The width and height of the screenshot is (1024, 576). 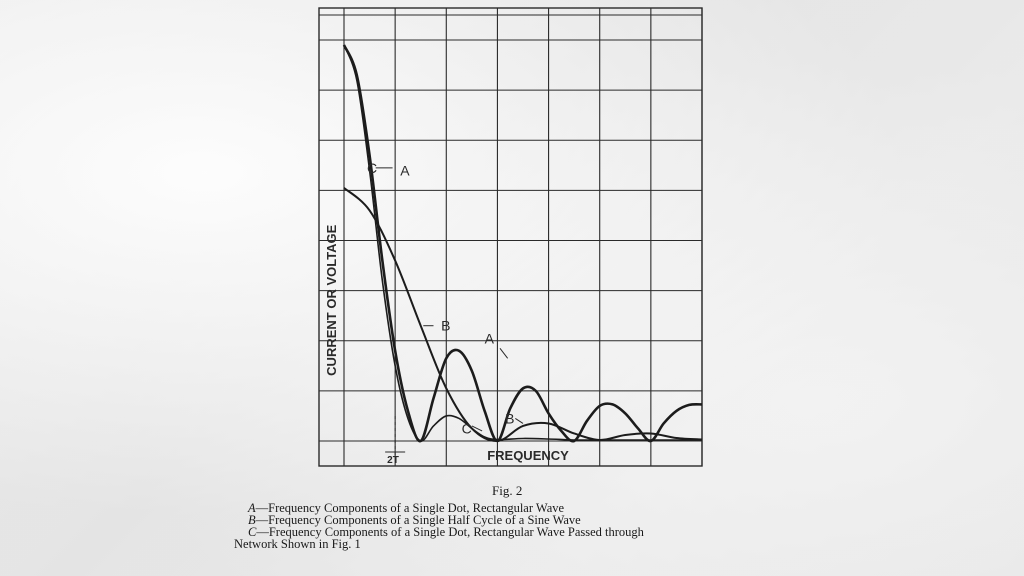 I want to click on x-tick-label-2t: 2T, so click(x=393, y=460).